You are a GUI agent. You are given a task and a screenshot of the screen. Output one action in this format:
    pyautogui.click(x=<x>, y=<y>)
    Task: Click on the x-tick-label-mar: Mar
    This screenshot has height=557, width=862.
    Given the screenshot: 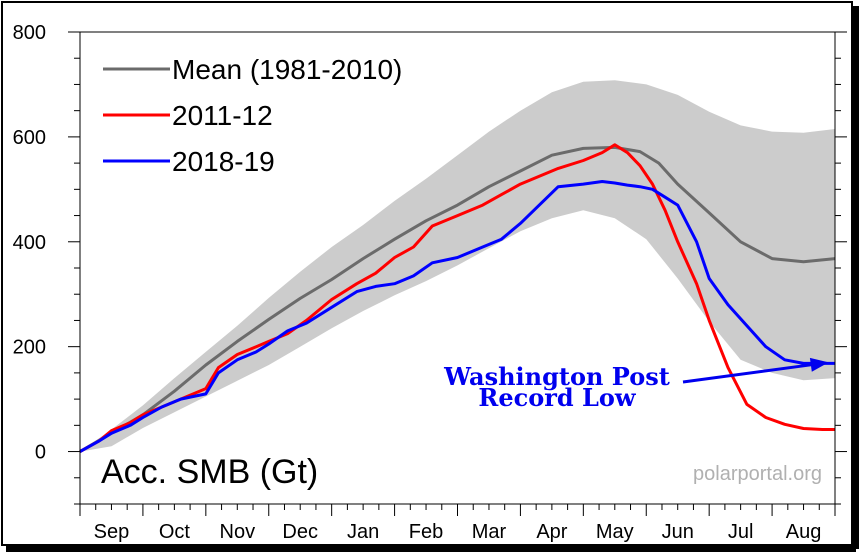 What is the action you would take?
    pyautogui.click(x=489, y=532)
    